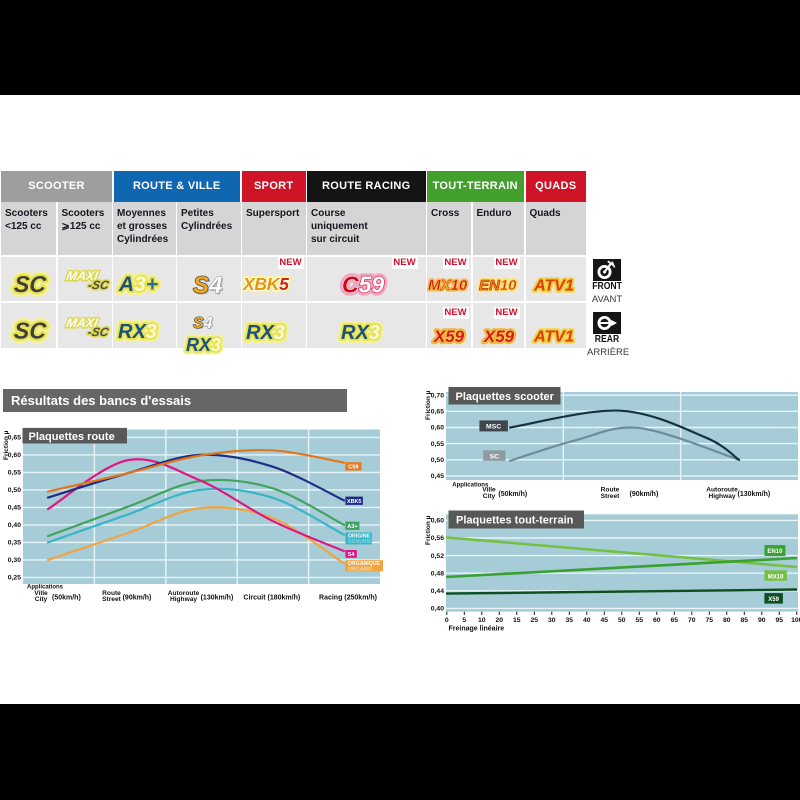  What do you see at coordinates (437, 538) in the screenshot?
I see `svg-text: 0,56` at bounding box center [437, 538].